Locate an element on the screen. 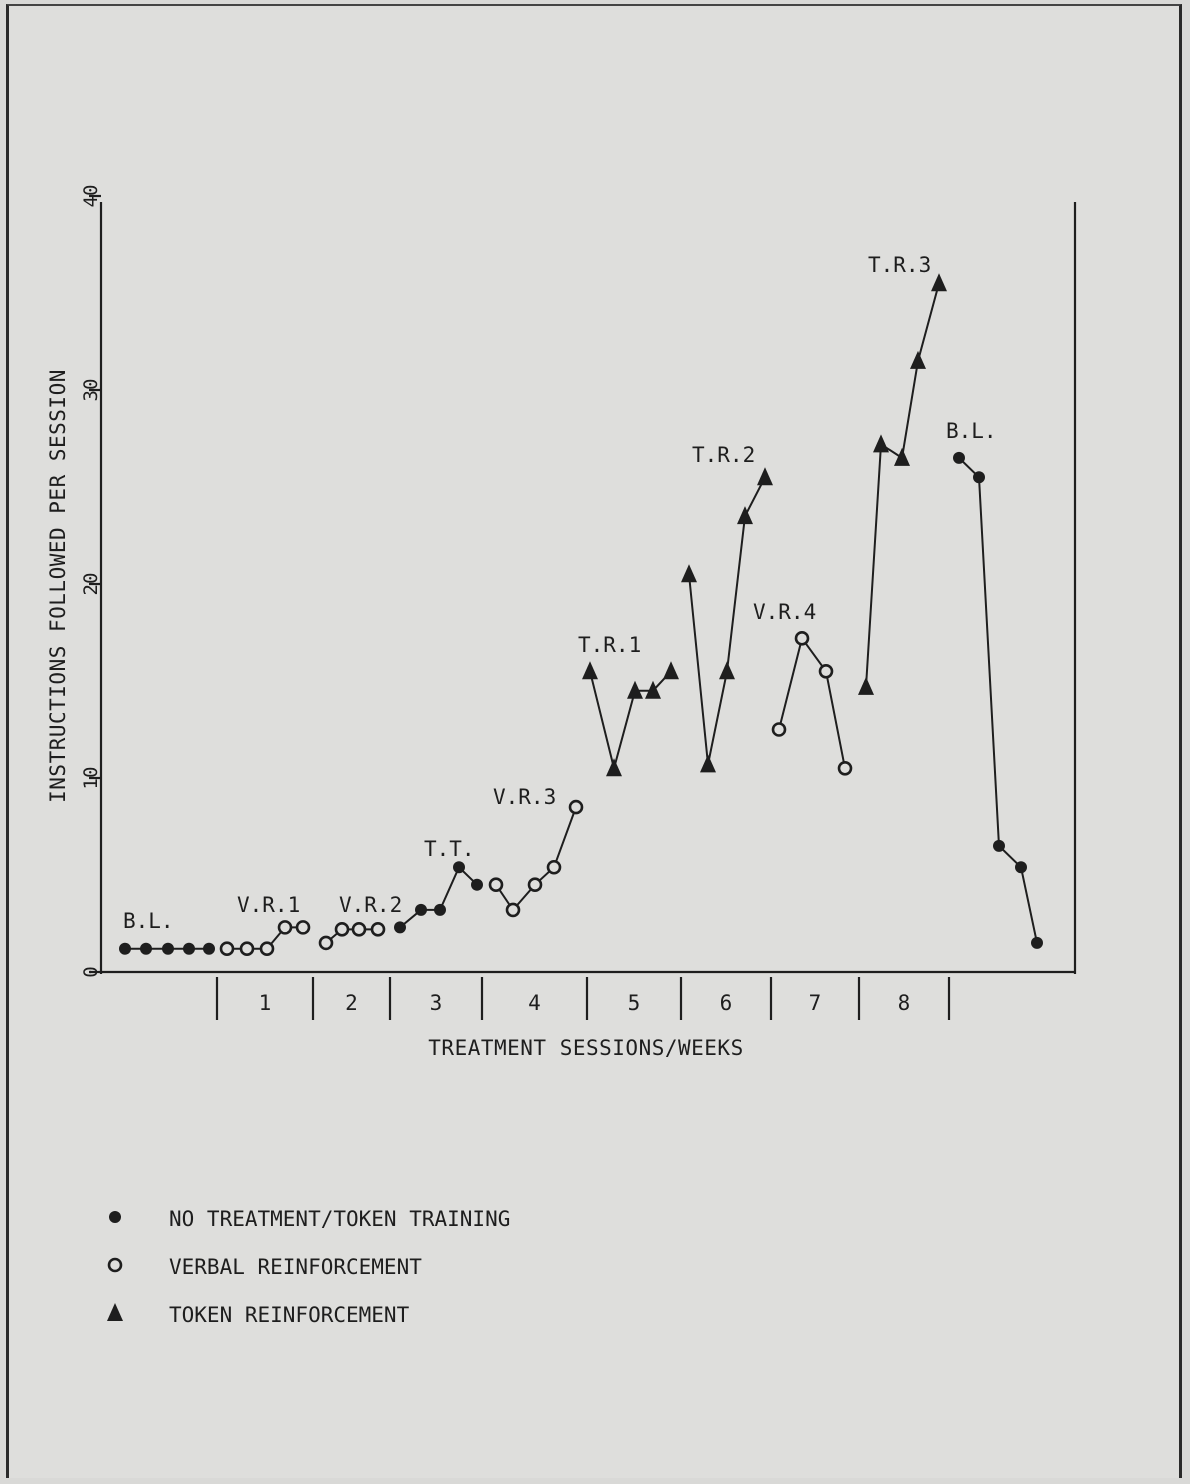 Image resolution: width=1190 pixels, height=1484 pixels. week-label: 2 is located at coordinates (351, 1003).